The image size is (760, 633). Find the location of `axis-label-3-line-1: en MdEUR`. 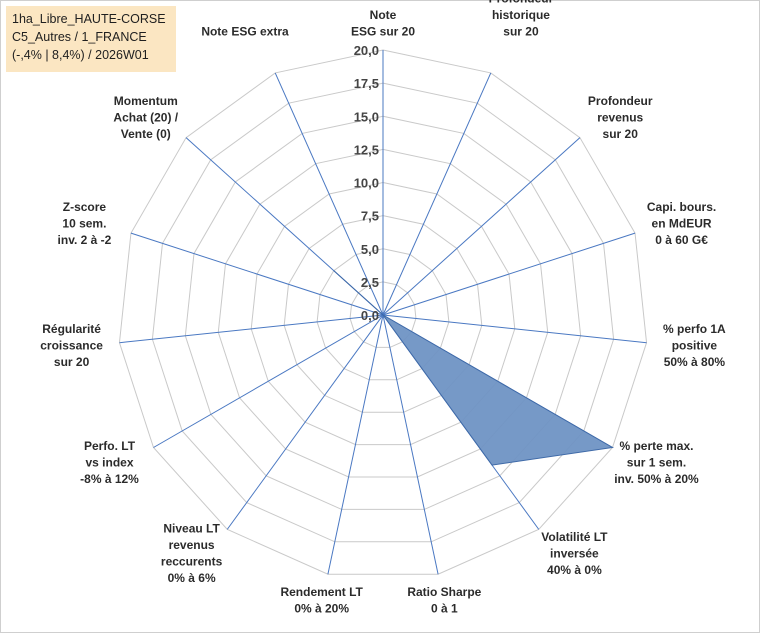

axis-label-3-line-1: en MdEUR is located at coordinates (682, 224).